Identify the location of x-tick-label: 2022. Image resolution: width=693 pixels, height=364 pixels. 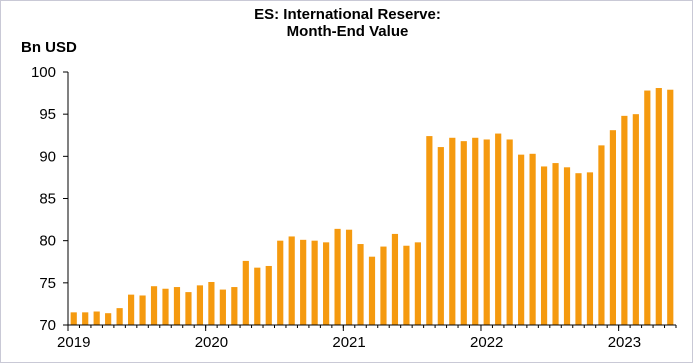
(486, 342).